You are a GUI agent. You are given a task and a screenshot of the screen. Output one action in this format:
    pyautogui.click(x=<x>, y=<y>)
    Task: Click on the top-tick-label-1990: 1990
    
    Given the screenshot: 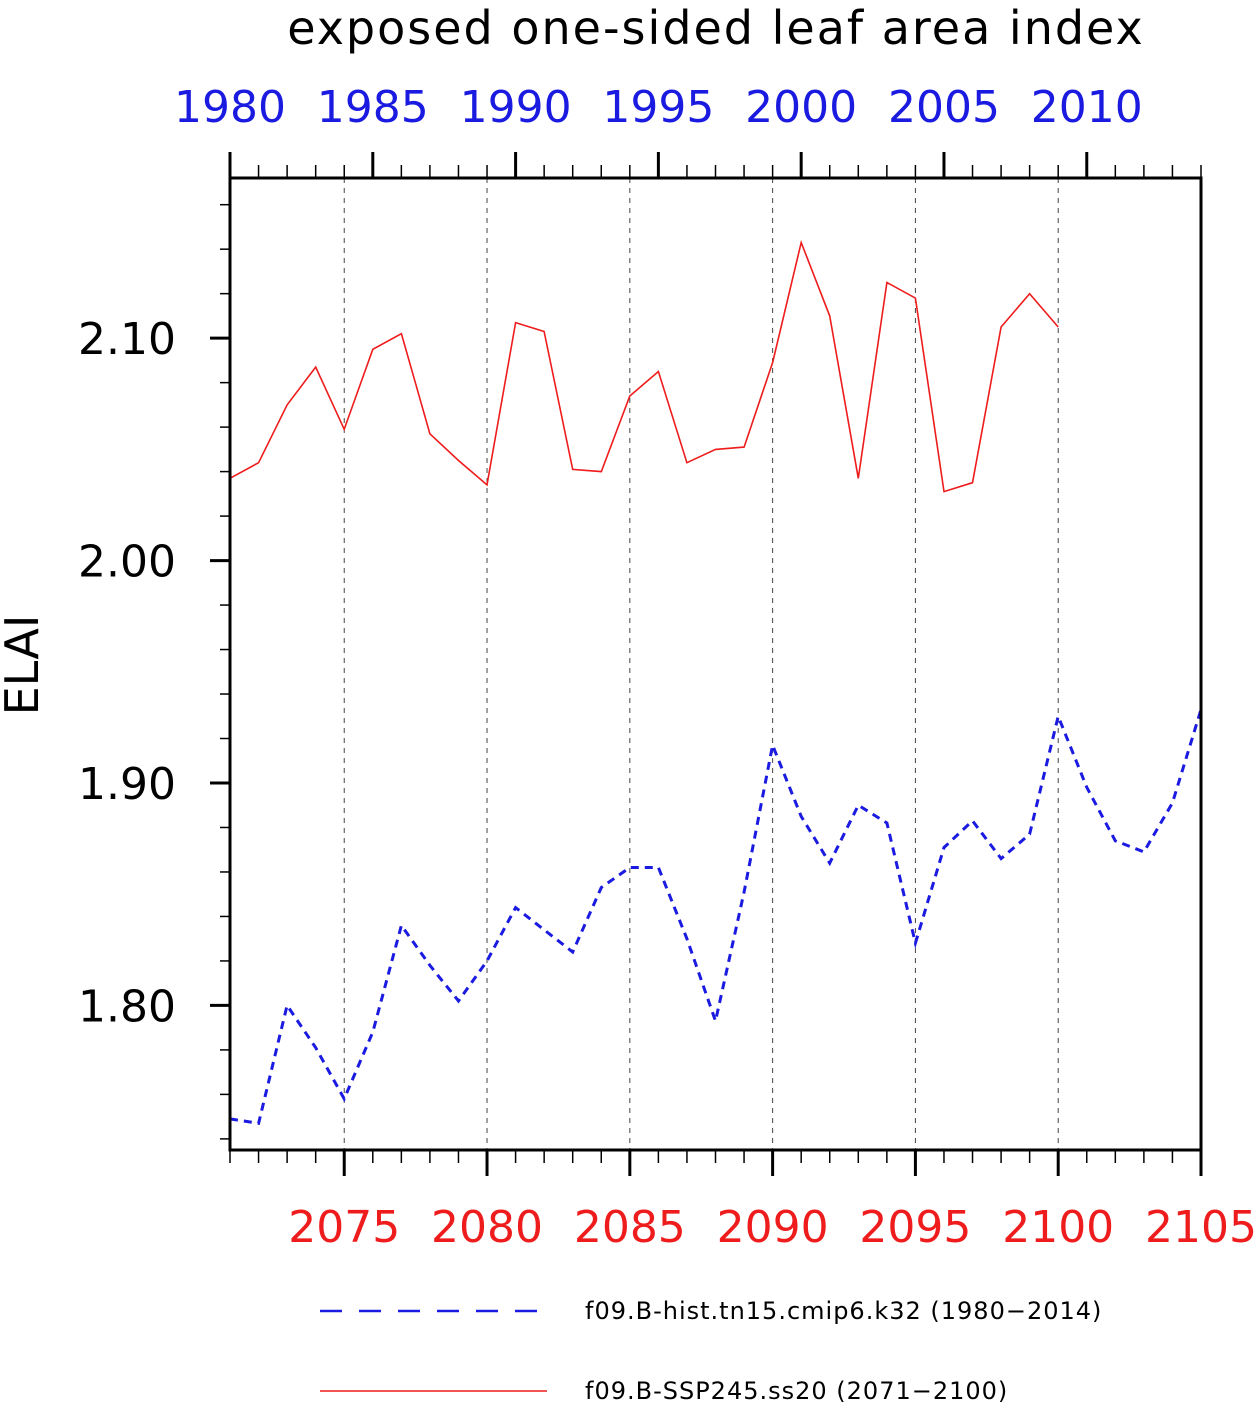 What is the action you would take?
    pyautogui.click(x=516, y=107)
    